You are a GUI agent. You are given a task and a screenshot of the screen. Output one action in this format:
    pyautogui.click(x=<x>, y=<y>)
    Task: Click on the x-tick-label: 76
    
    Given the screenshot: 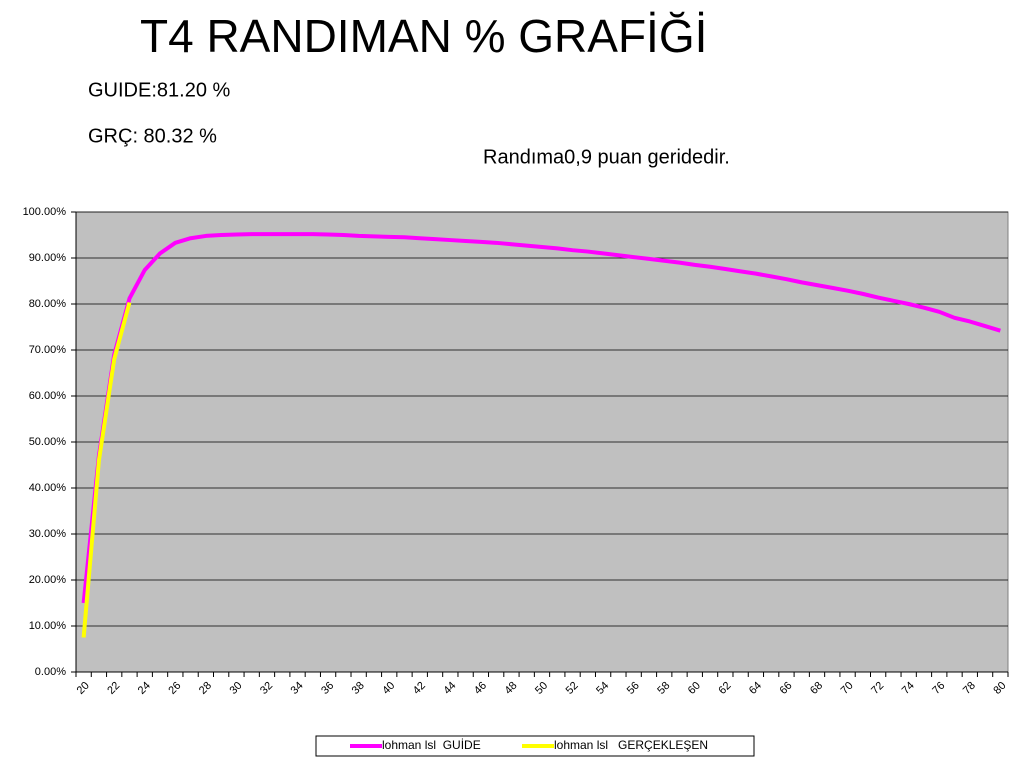 What is the action you would take?
    pyautogui.click(x=938, y=688)
    